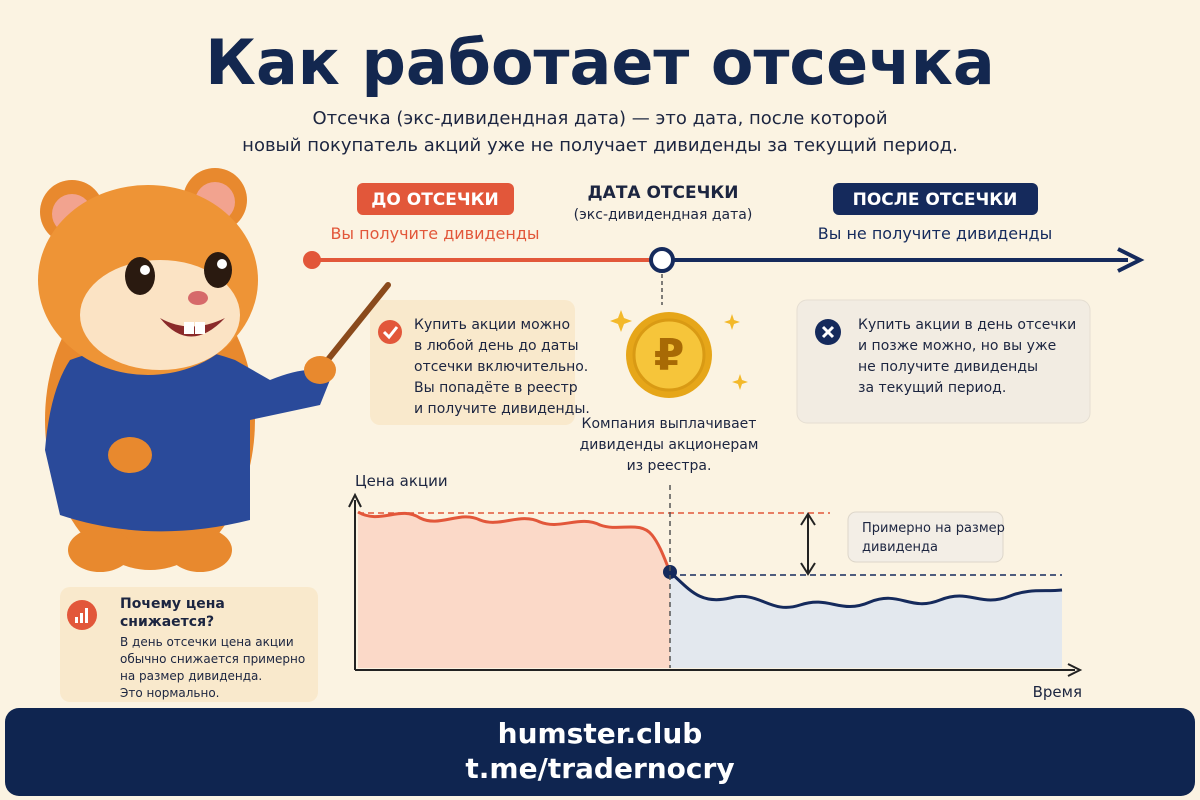  What do you see at coordinates (172, 604) in the screenshot?
I see `why-title: Почему цена` at bounding box center [172, 604].